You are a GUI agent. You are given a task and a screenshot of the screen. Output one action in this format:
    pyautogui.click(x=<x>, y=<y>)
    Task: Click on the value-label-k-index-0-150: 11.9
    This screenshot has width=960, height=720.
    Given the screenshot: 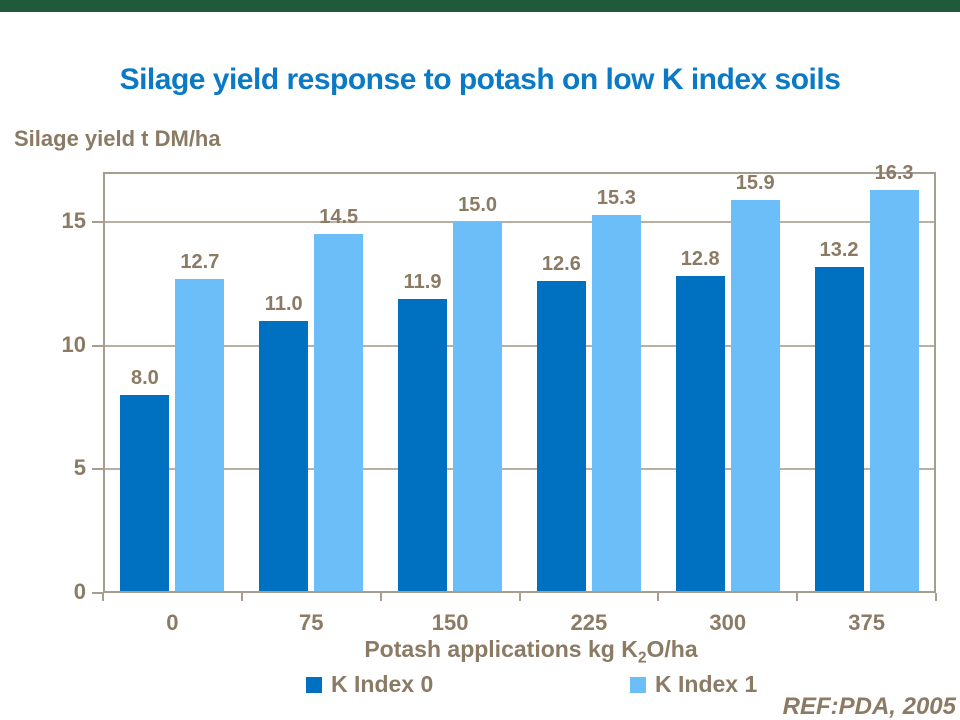 What is the action you would take?
    pyautogui.click(x=422, y=281)
    